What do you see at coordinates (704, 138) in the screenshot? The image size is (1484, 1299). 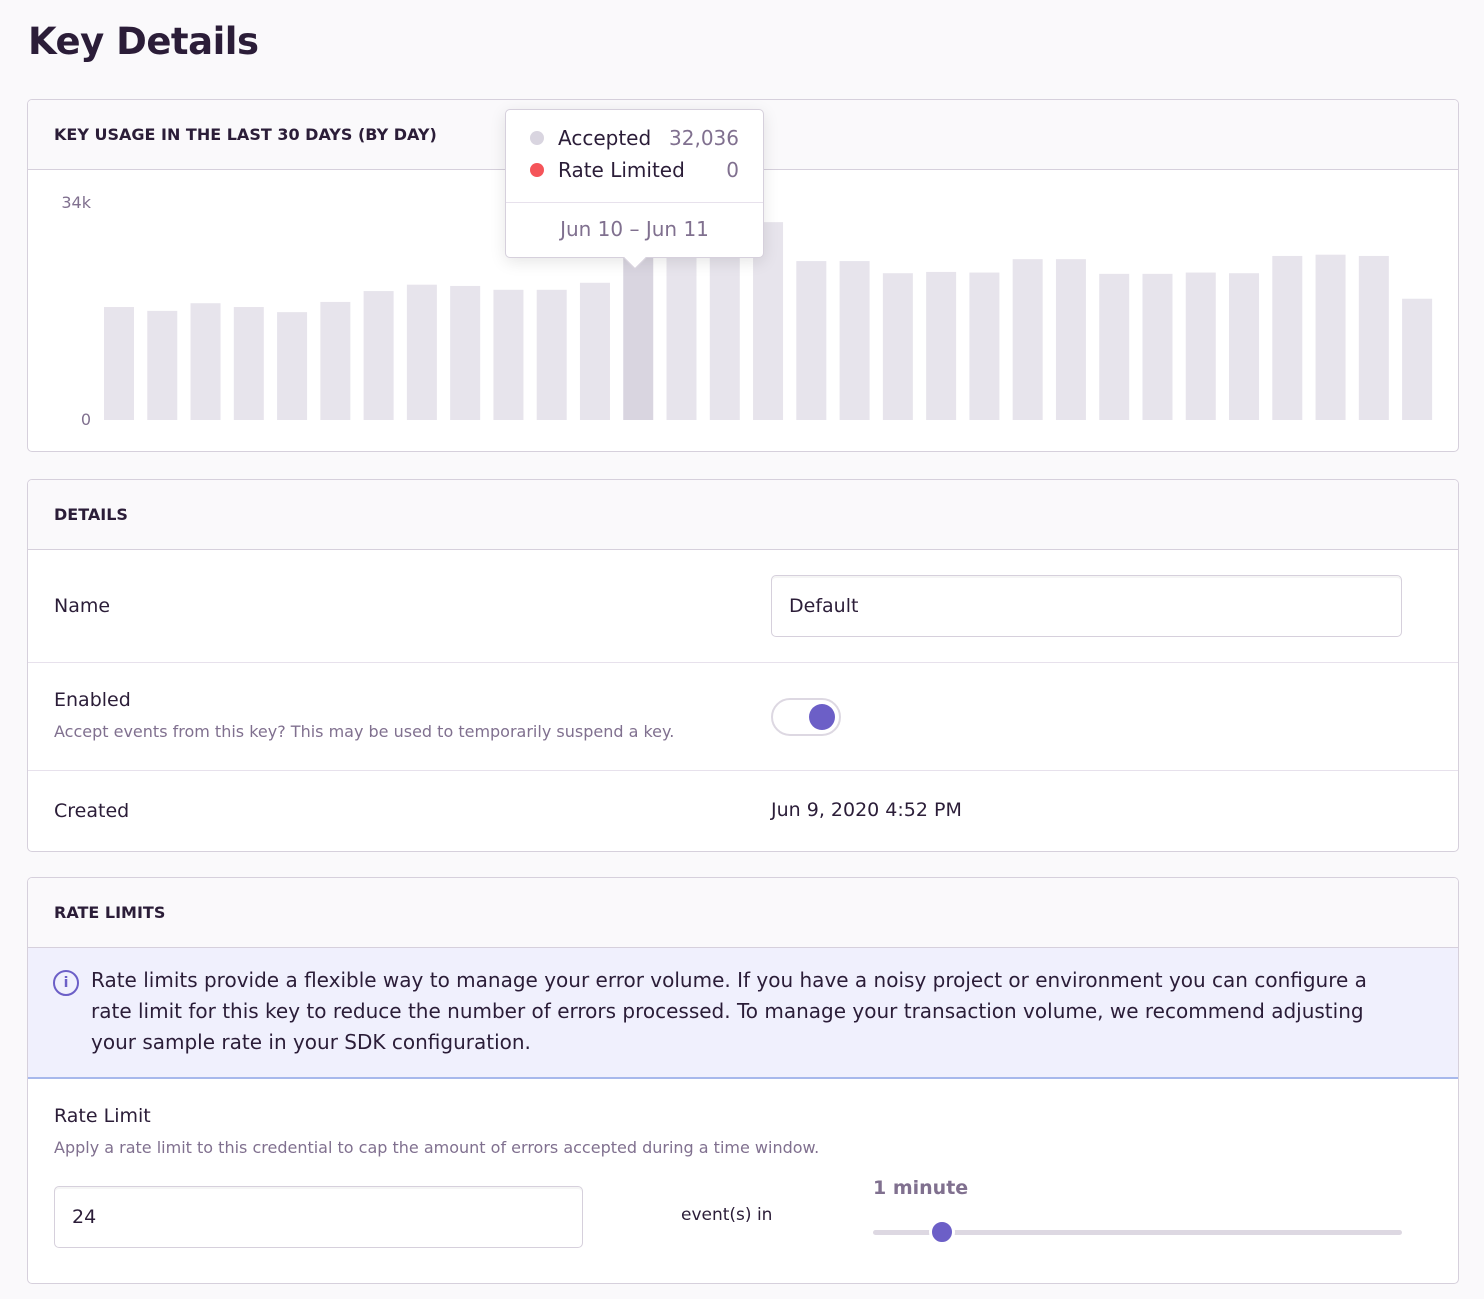 I see `tooltip-accepted-value: 32,036` at bounding box center [704, 138].